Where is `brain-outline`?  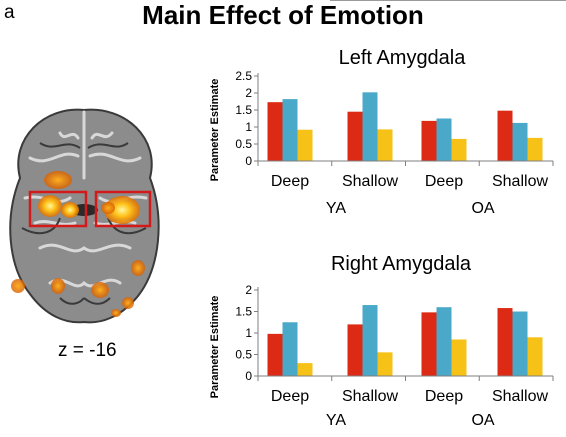
brain-outline is located at coordinates (84, 216).